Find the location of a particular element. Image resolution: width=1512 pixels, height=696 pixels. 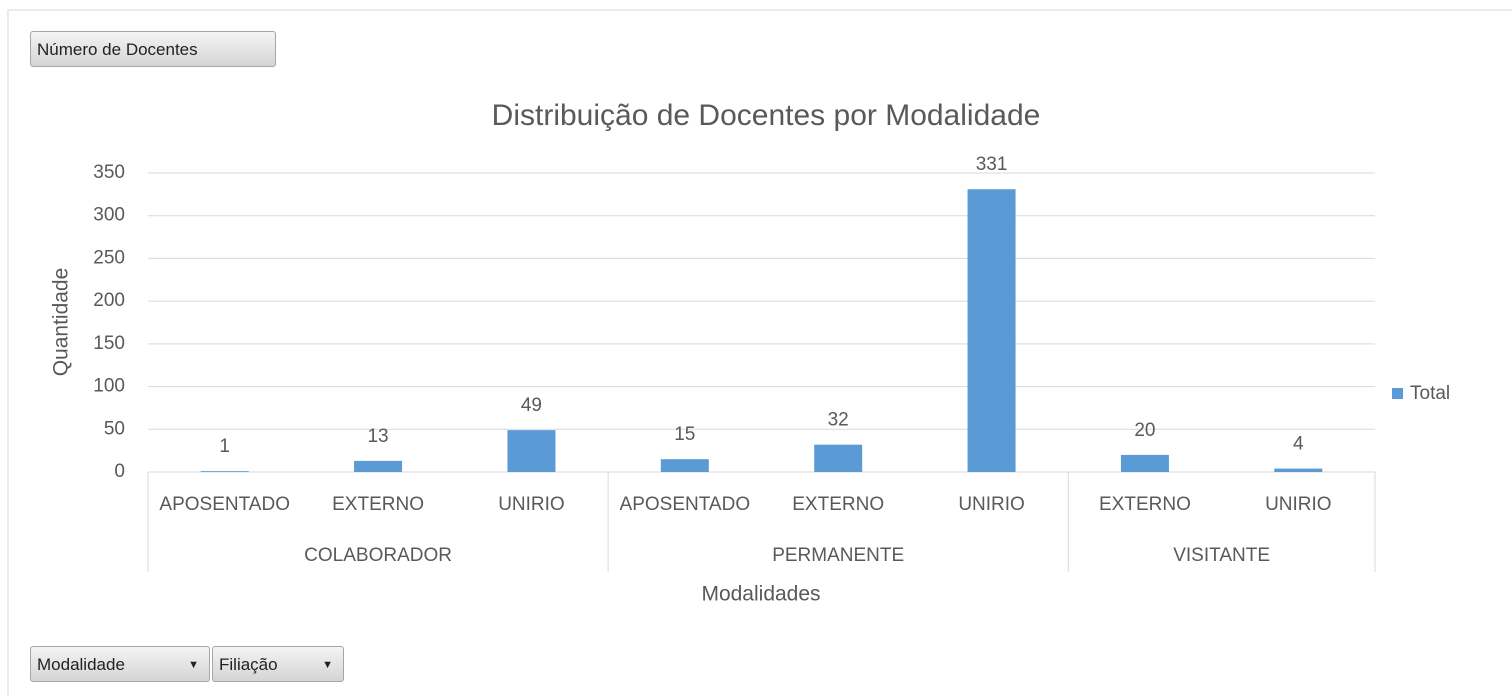

y-tick-label: 50 is located at coordinates (114, 428).